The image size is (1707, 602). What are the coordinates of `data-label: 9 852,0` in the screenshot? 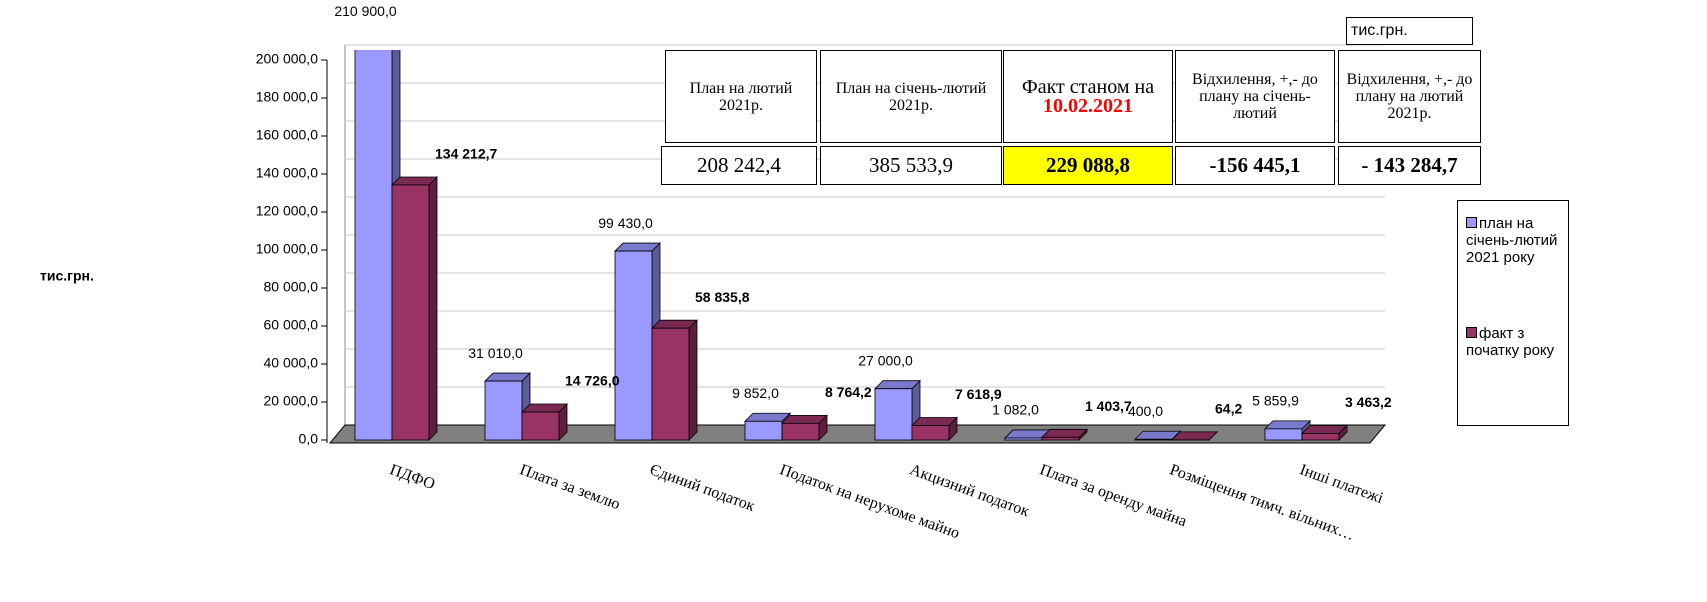 It's located at (755, 393).